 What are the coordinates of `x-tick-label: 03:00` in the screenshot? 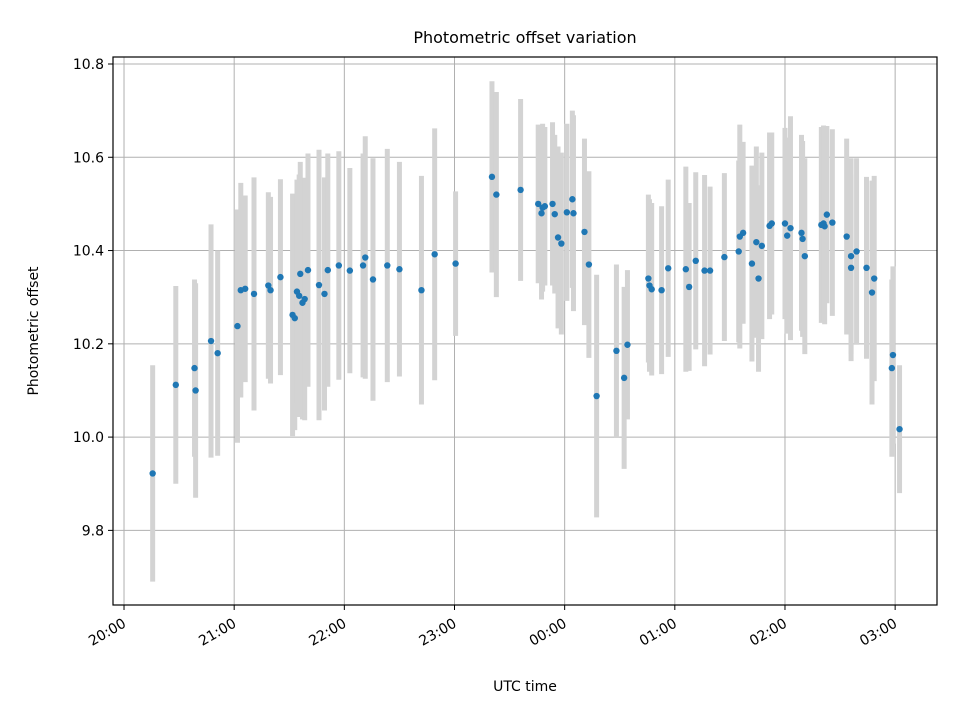 It's located at (878, 633).